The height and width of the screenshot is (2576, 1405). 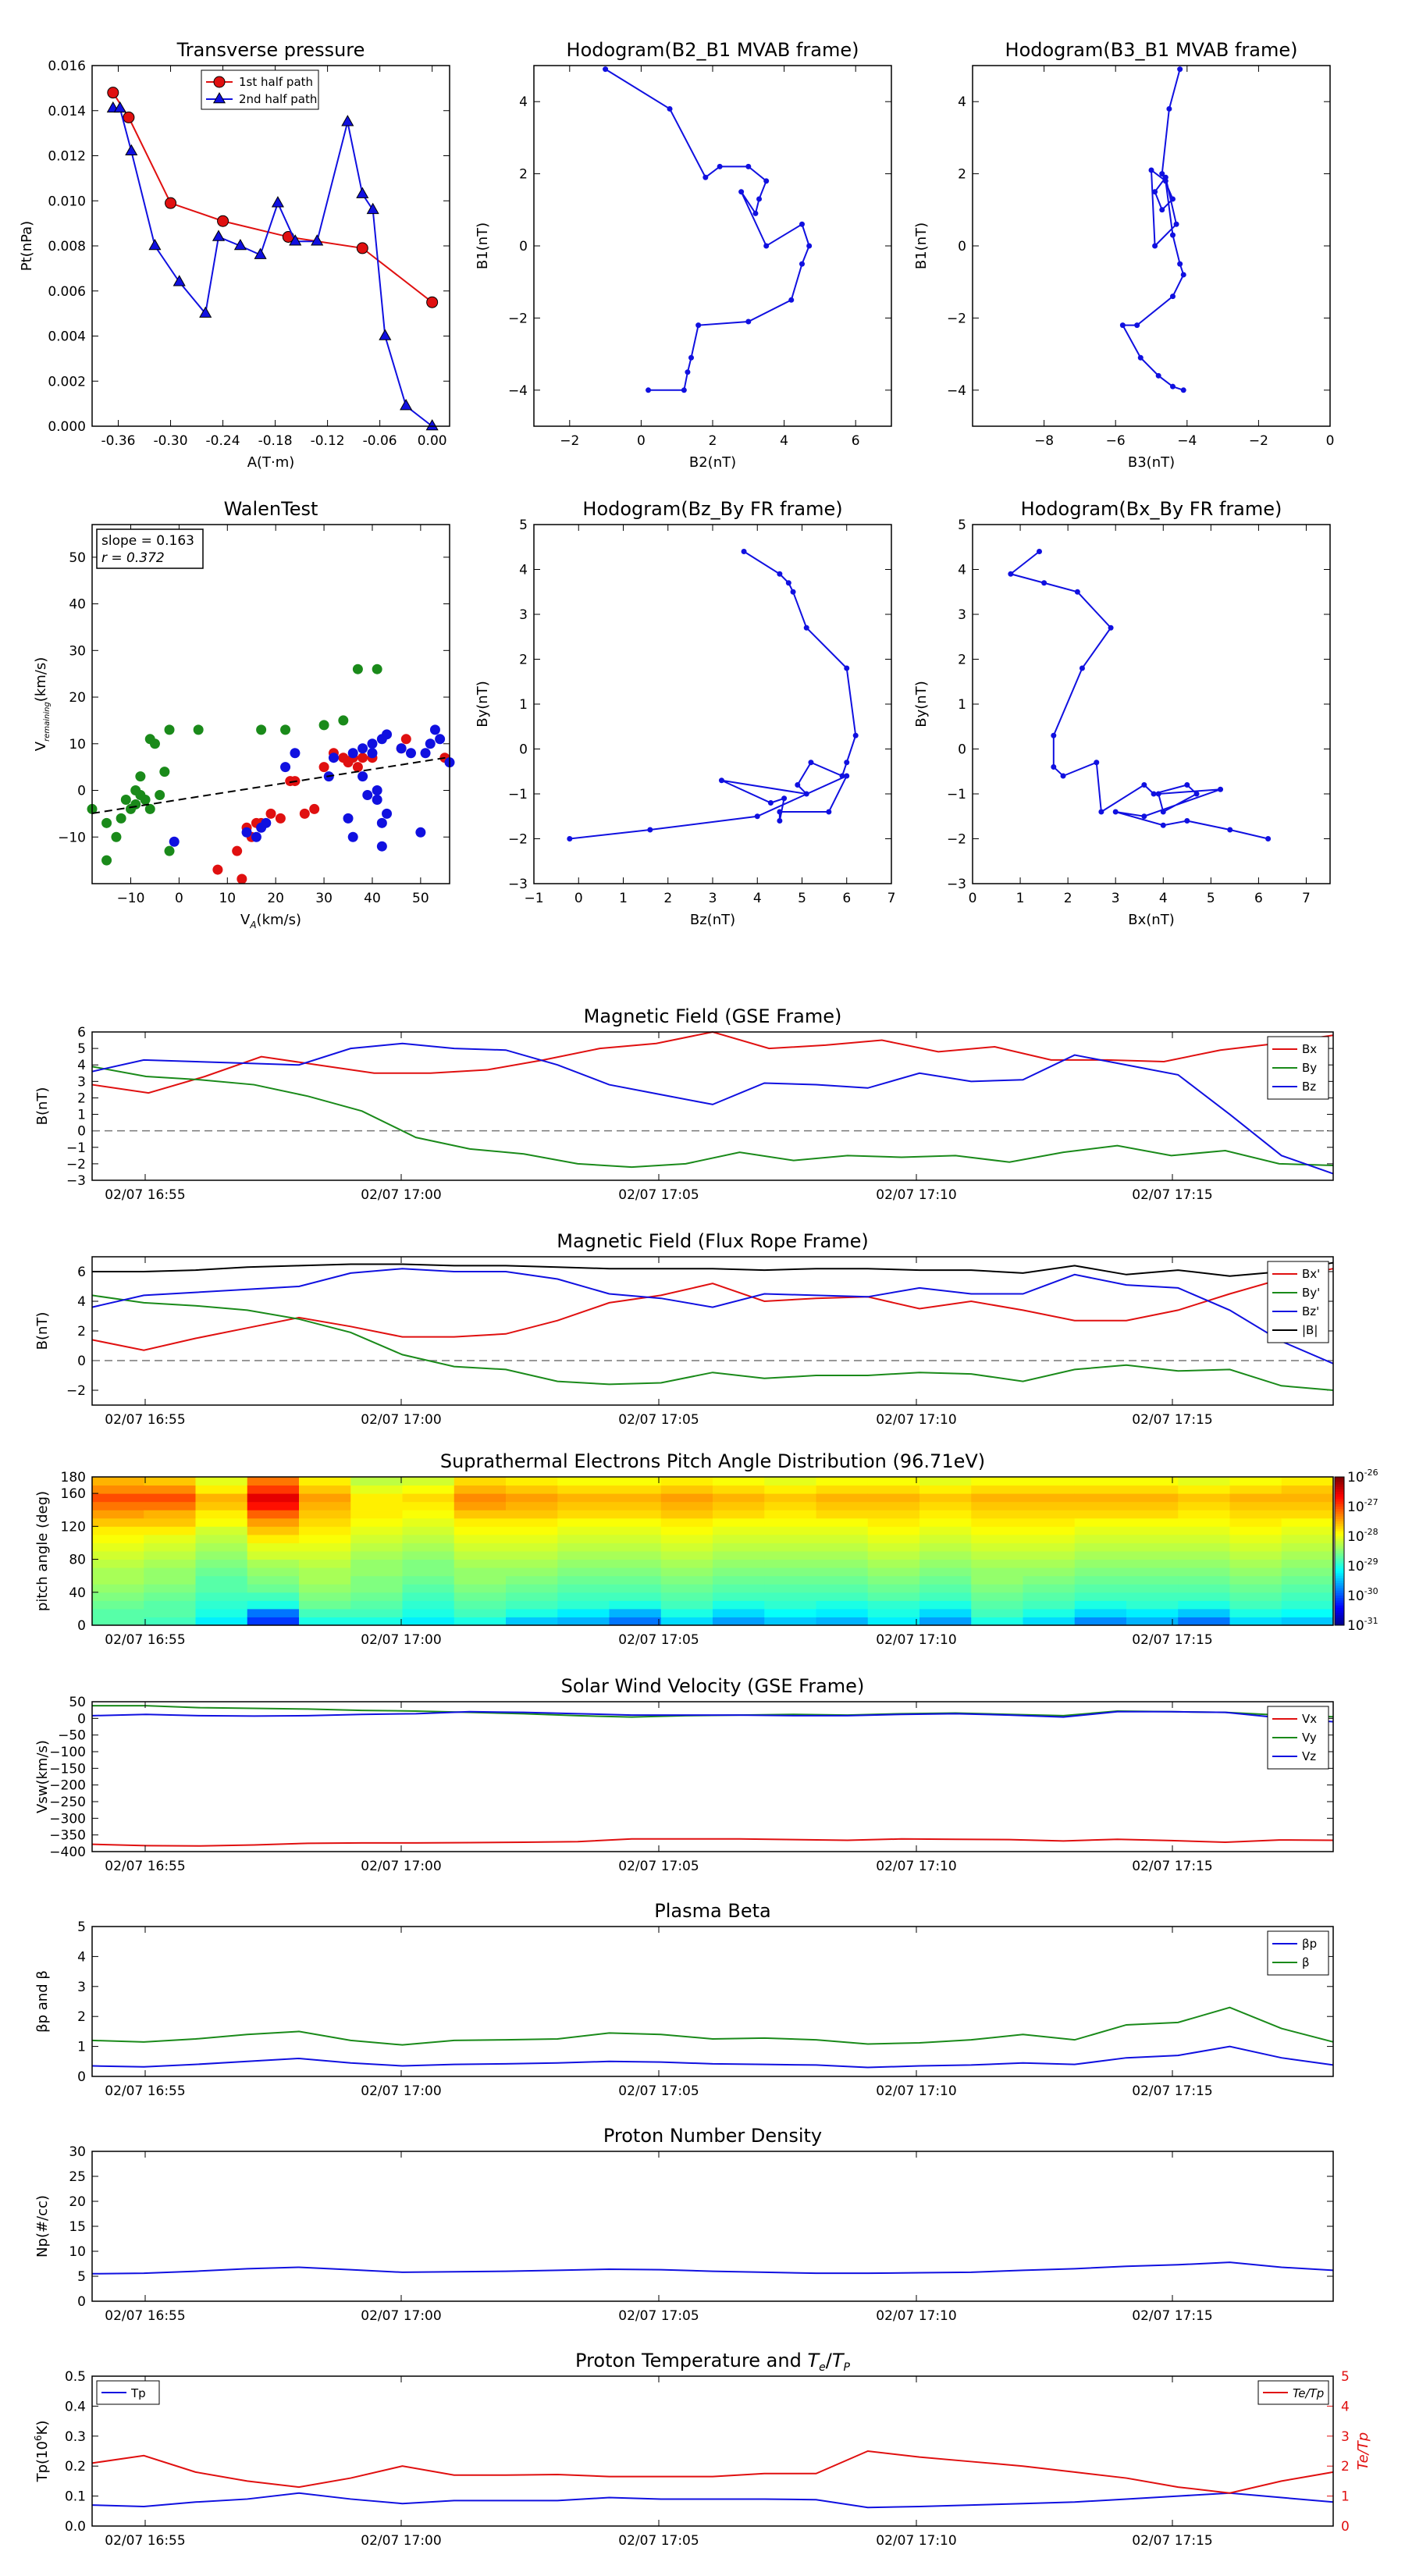 What do you see at coordinates (81, 1033) in the screenshot?
I see `y-tick-label: 6` at bounding box center [81, 1033].